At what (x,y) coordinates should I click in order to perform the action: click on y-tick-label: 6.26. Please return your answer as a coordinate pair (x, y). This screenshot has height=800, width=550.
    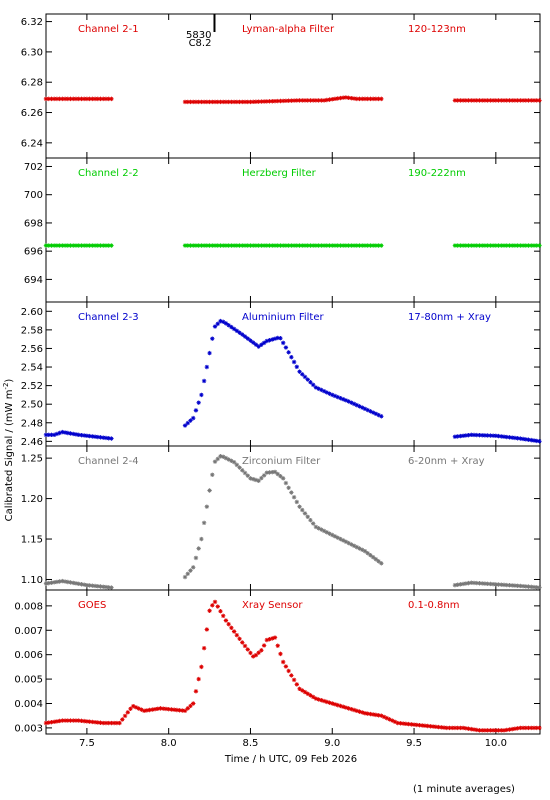
    Looking at the image, I should click on (32, 113).